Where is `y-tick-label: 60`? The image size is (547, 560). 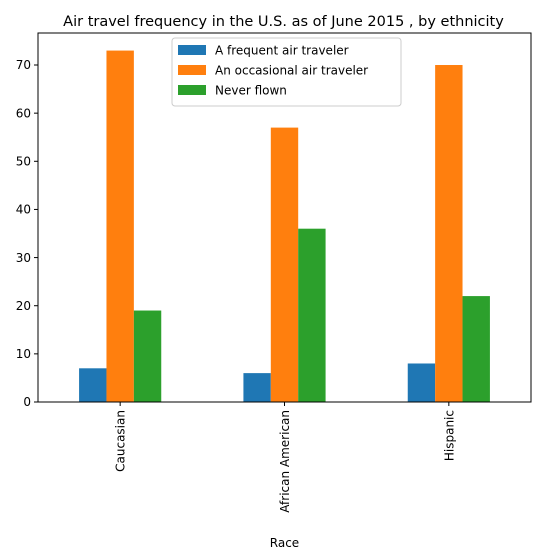 y-tick-label: 60 is located at coordinates (23, 113).